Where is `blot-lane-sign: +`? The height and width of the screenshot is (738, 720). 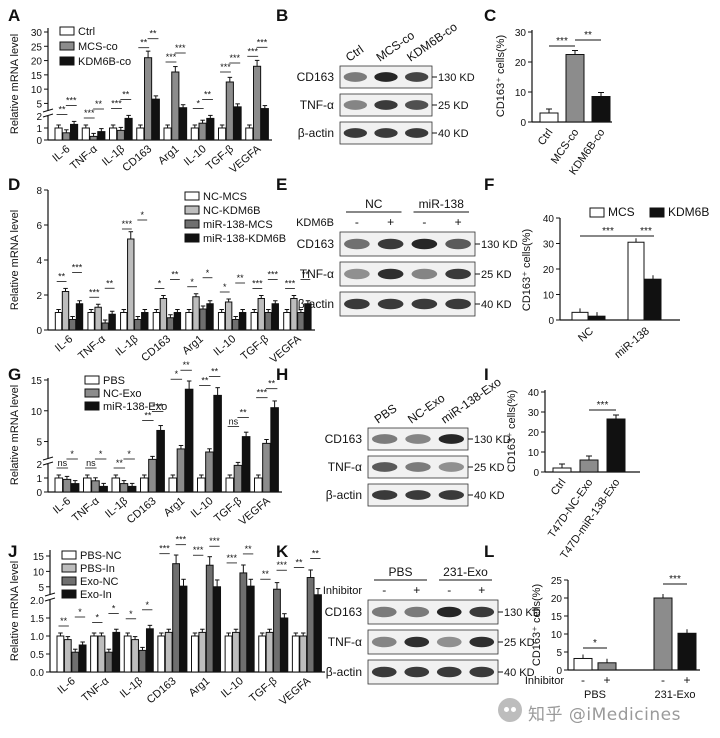
blot-lane-sign: + is located at coordinates (390, 222).